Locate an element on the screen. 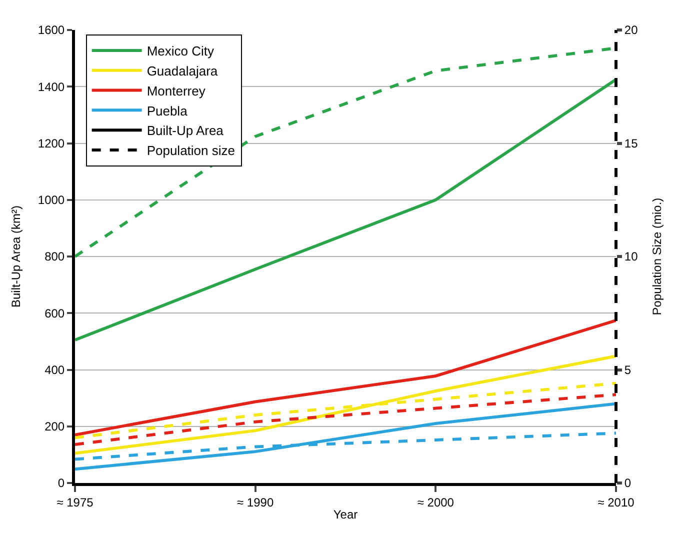  y2-tick-label: 5 is located at coordinates (628, 369).